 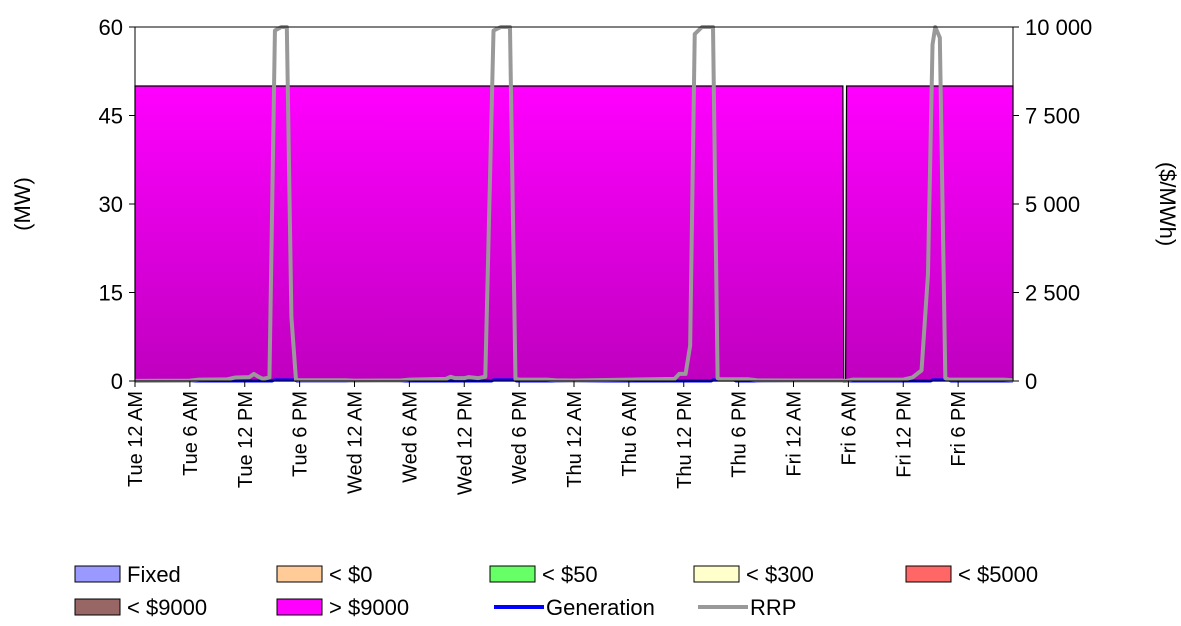 What do you see at coordinates (191, 433) in the screenshot?
I see `x-axis-tick-label: Tue 6 AM` at bounding box center [191, 433].